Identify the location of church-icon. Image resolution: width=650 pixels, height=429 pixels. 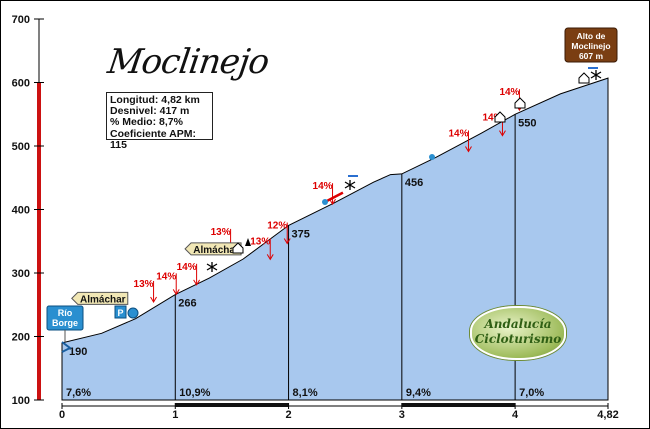
(248, 242).